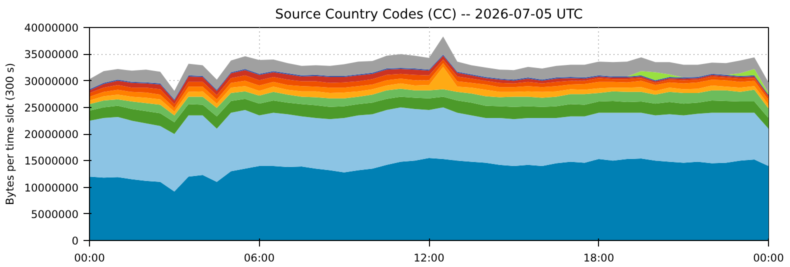 This screenshot has width=790, height=267. I want to click on x-tick-label: 06:00, so click(259, 258).